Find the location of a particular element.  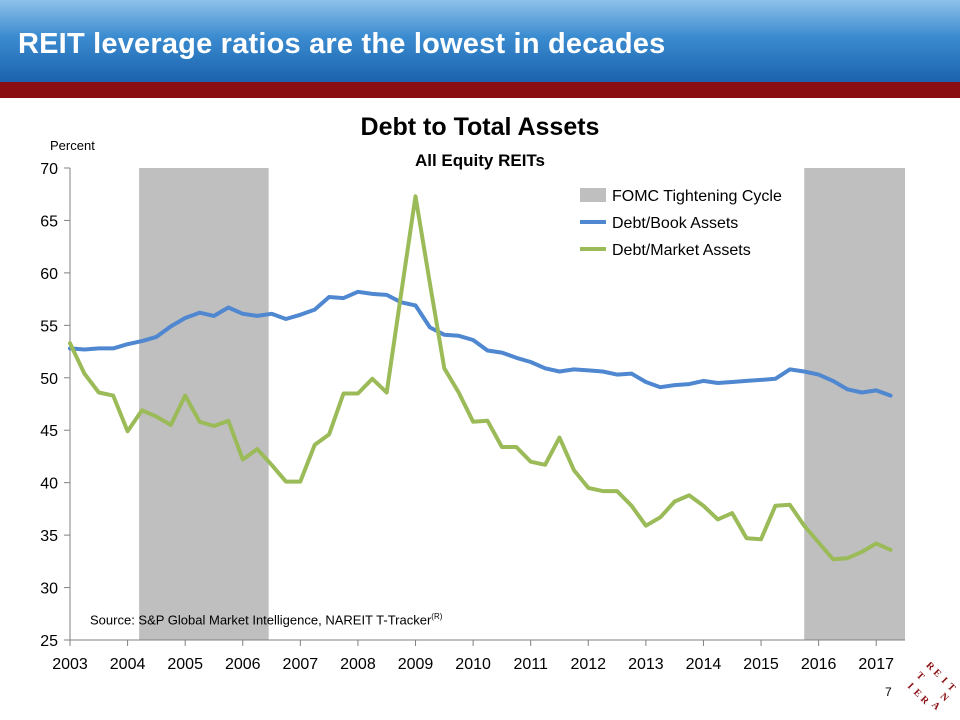

source-mark: (R) is located at coordinates (437, 616).